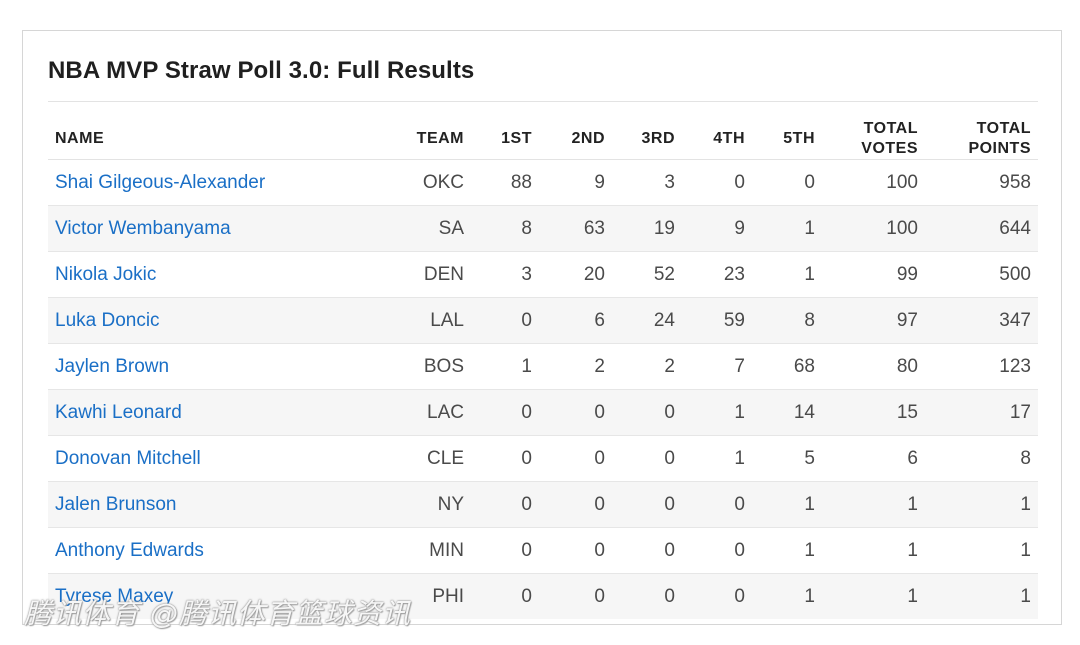  I want to click on column-header-total-points: TOTAL POINTS, so click(981, 130).